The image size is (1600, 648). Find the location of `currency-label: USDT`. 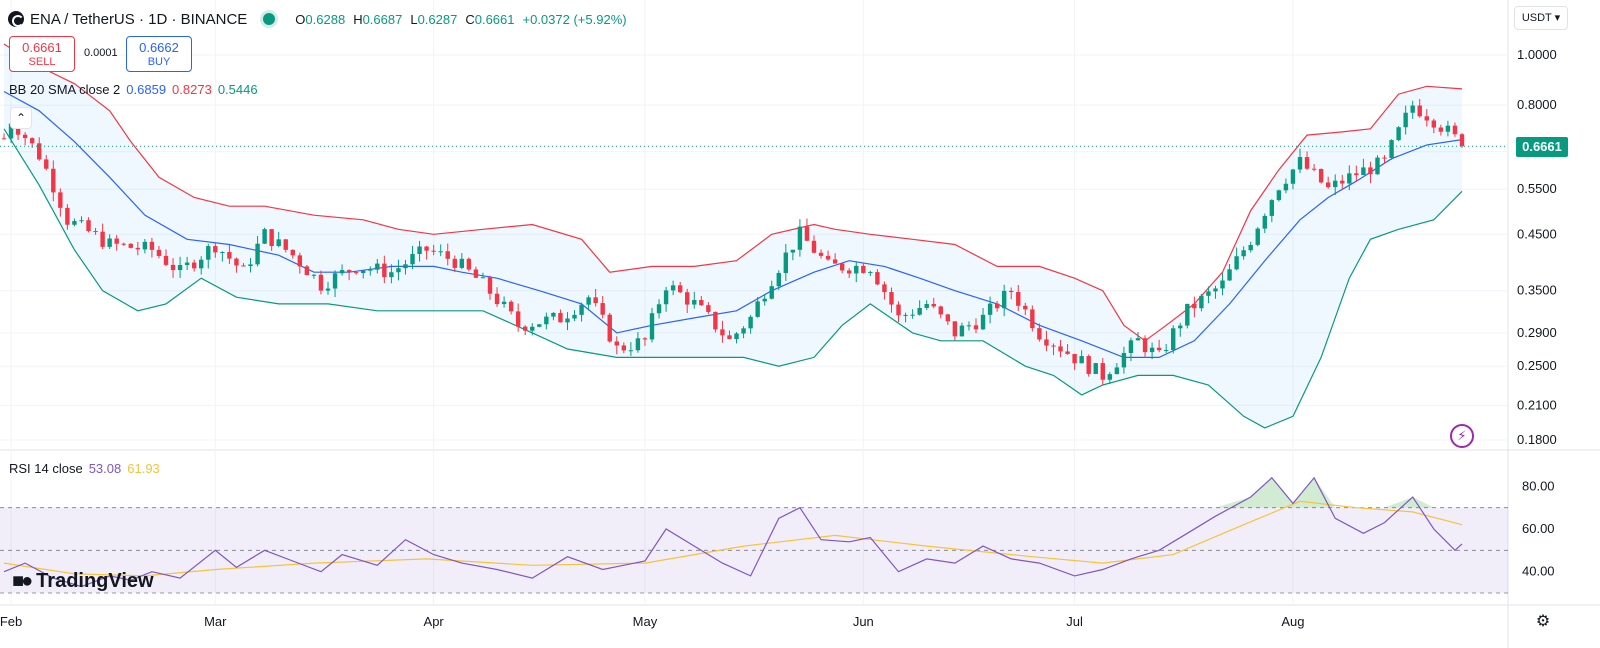

currency-label: USDT is located at coordinates (1536, 18).